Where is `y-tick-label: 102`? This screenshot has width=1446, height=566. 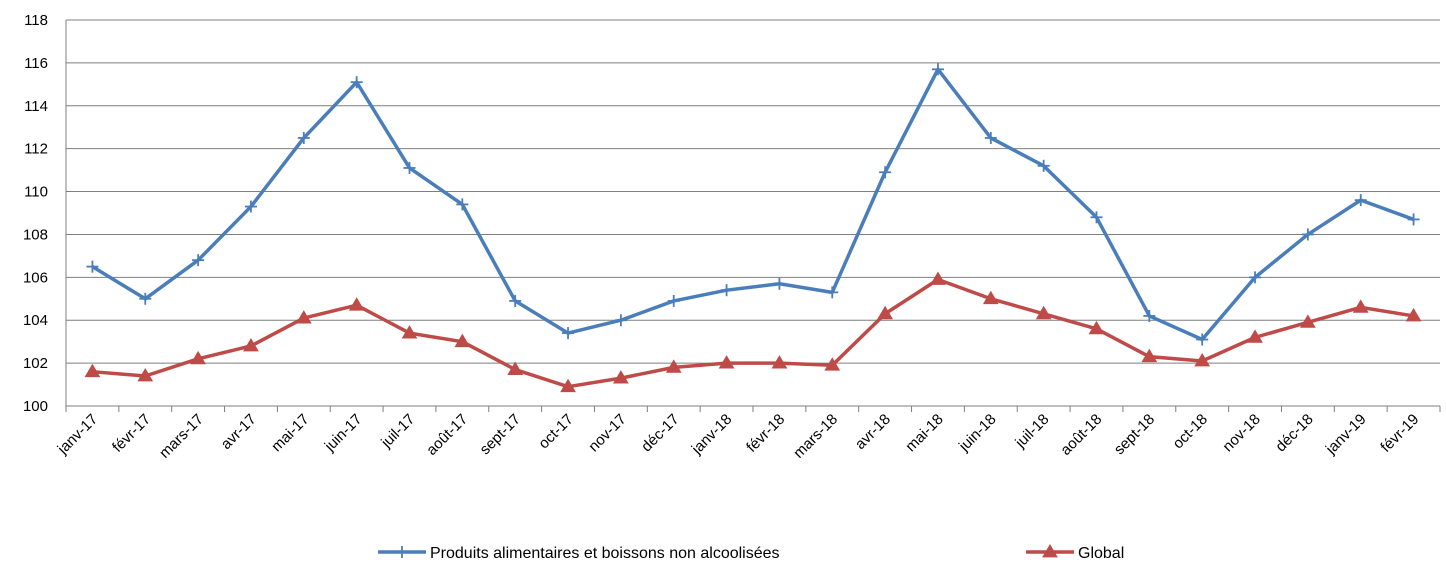 y-tick-label: 102 is located at coordinates (35, 363).